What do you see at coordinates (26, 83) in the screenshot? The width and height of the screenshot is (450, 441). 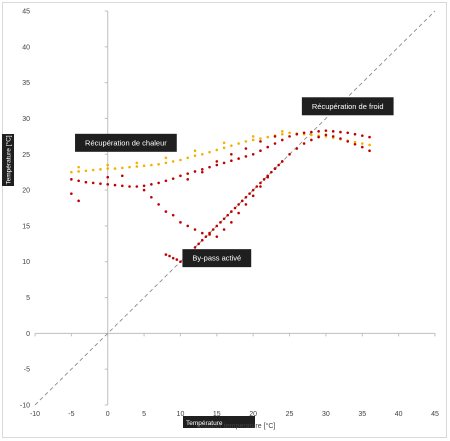 I see `y-tick-label: 35` at bounding box center [26, 83].